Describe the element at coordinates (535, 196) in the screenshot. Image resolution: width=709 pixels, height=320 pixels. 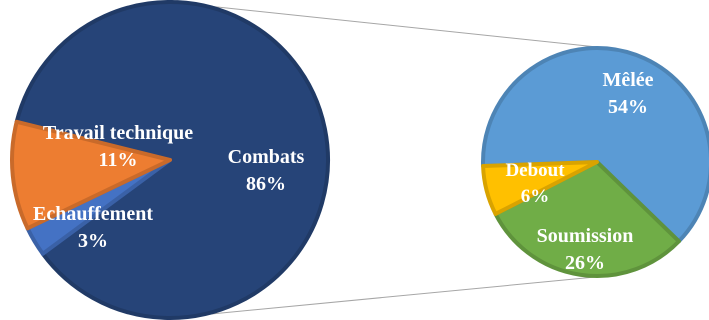
I see `value-debout: 6%` at that location.